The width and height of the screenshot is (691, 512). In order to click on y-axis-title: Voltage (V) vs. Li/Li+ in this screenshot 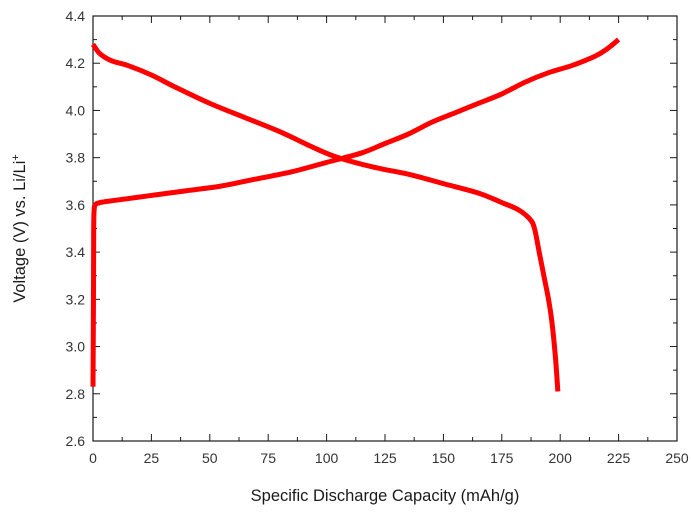, I will do `click(19, 228)`.